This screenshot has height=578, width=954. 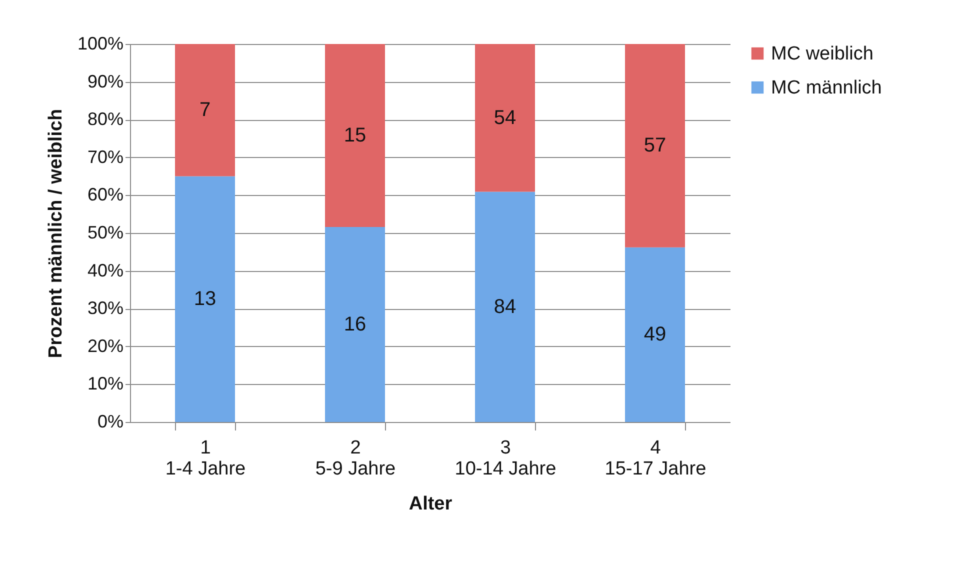 I want to click on annotation: 15, so click(x=355, y=135).